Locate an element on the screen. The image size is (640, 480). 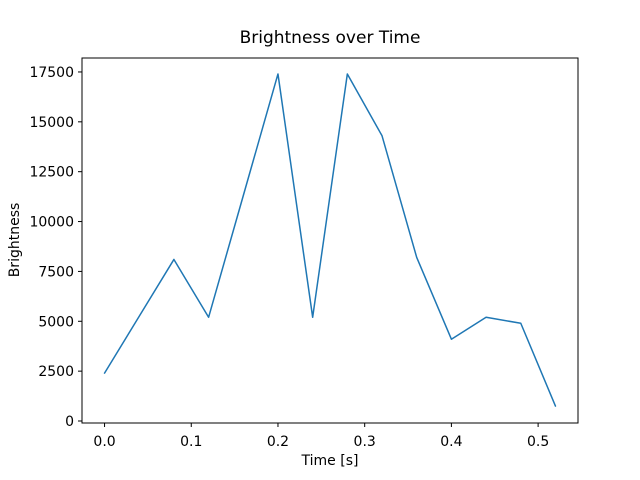
y-tick-label: 5000 is located at coordinates (56, 322).